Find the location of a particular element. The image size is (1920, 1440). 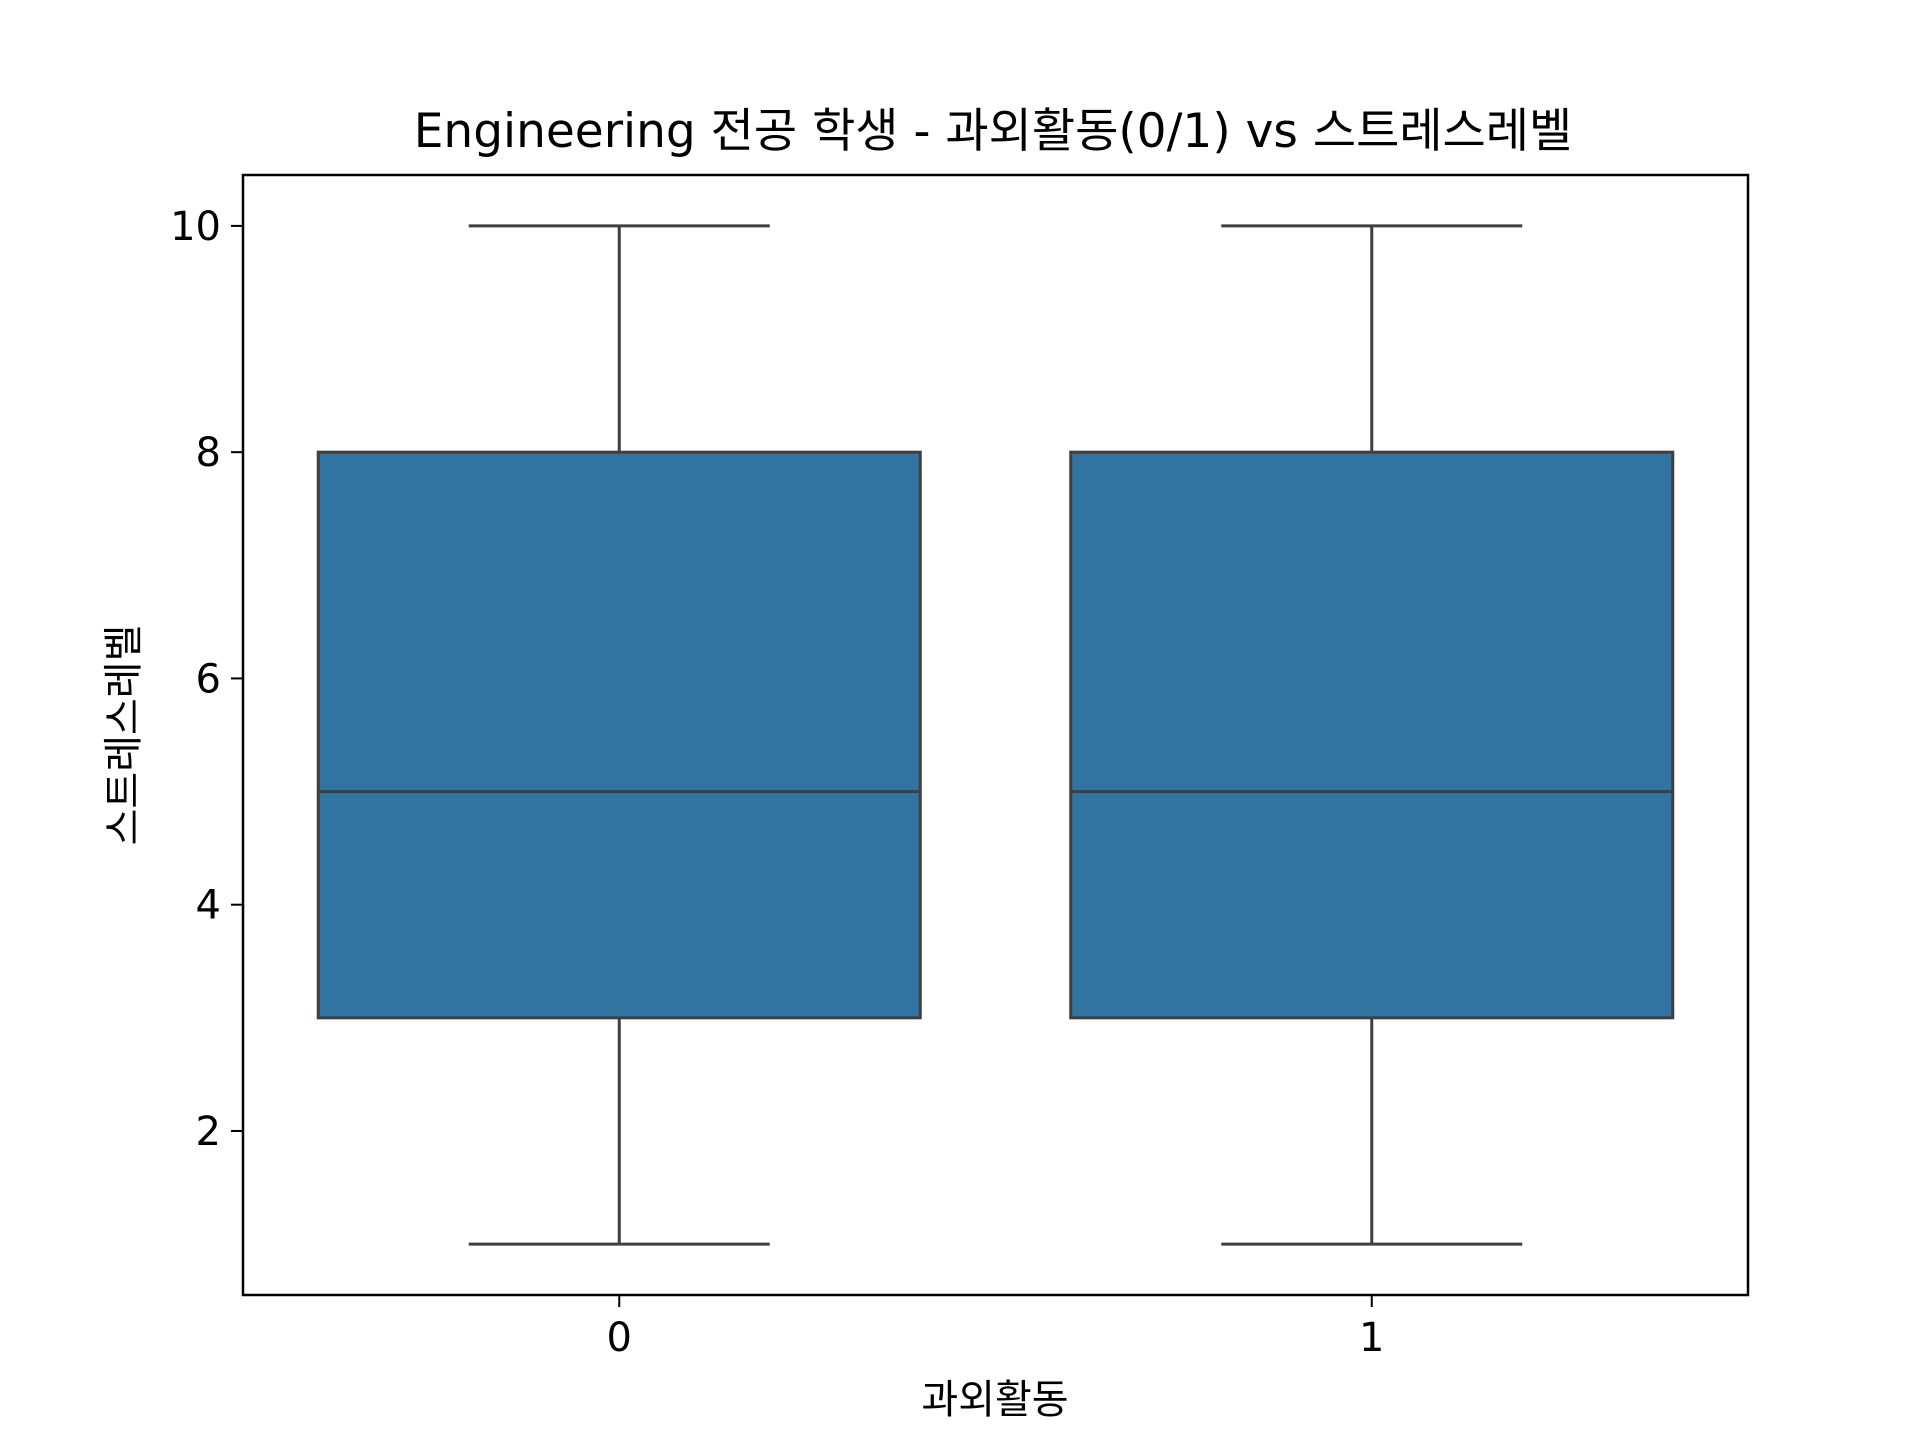

x-tick-label: 1 is located at coordinates (1371, 1338).